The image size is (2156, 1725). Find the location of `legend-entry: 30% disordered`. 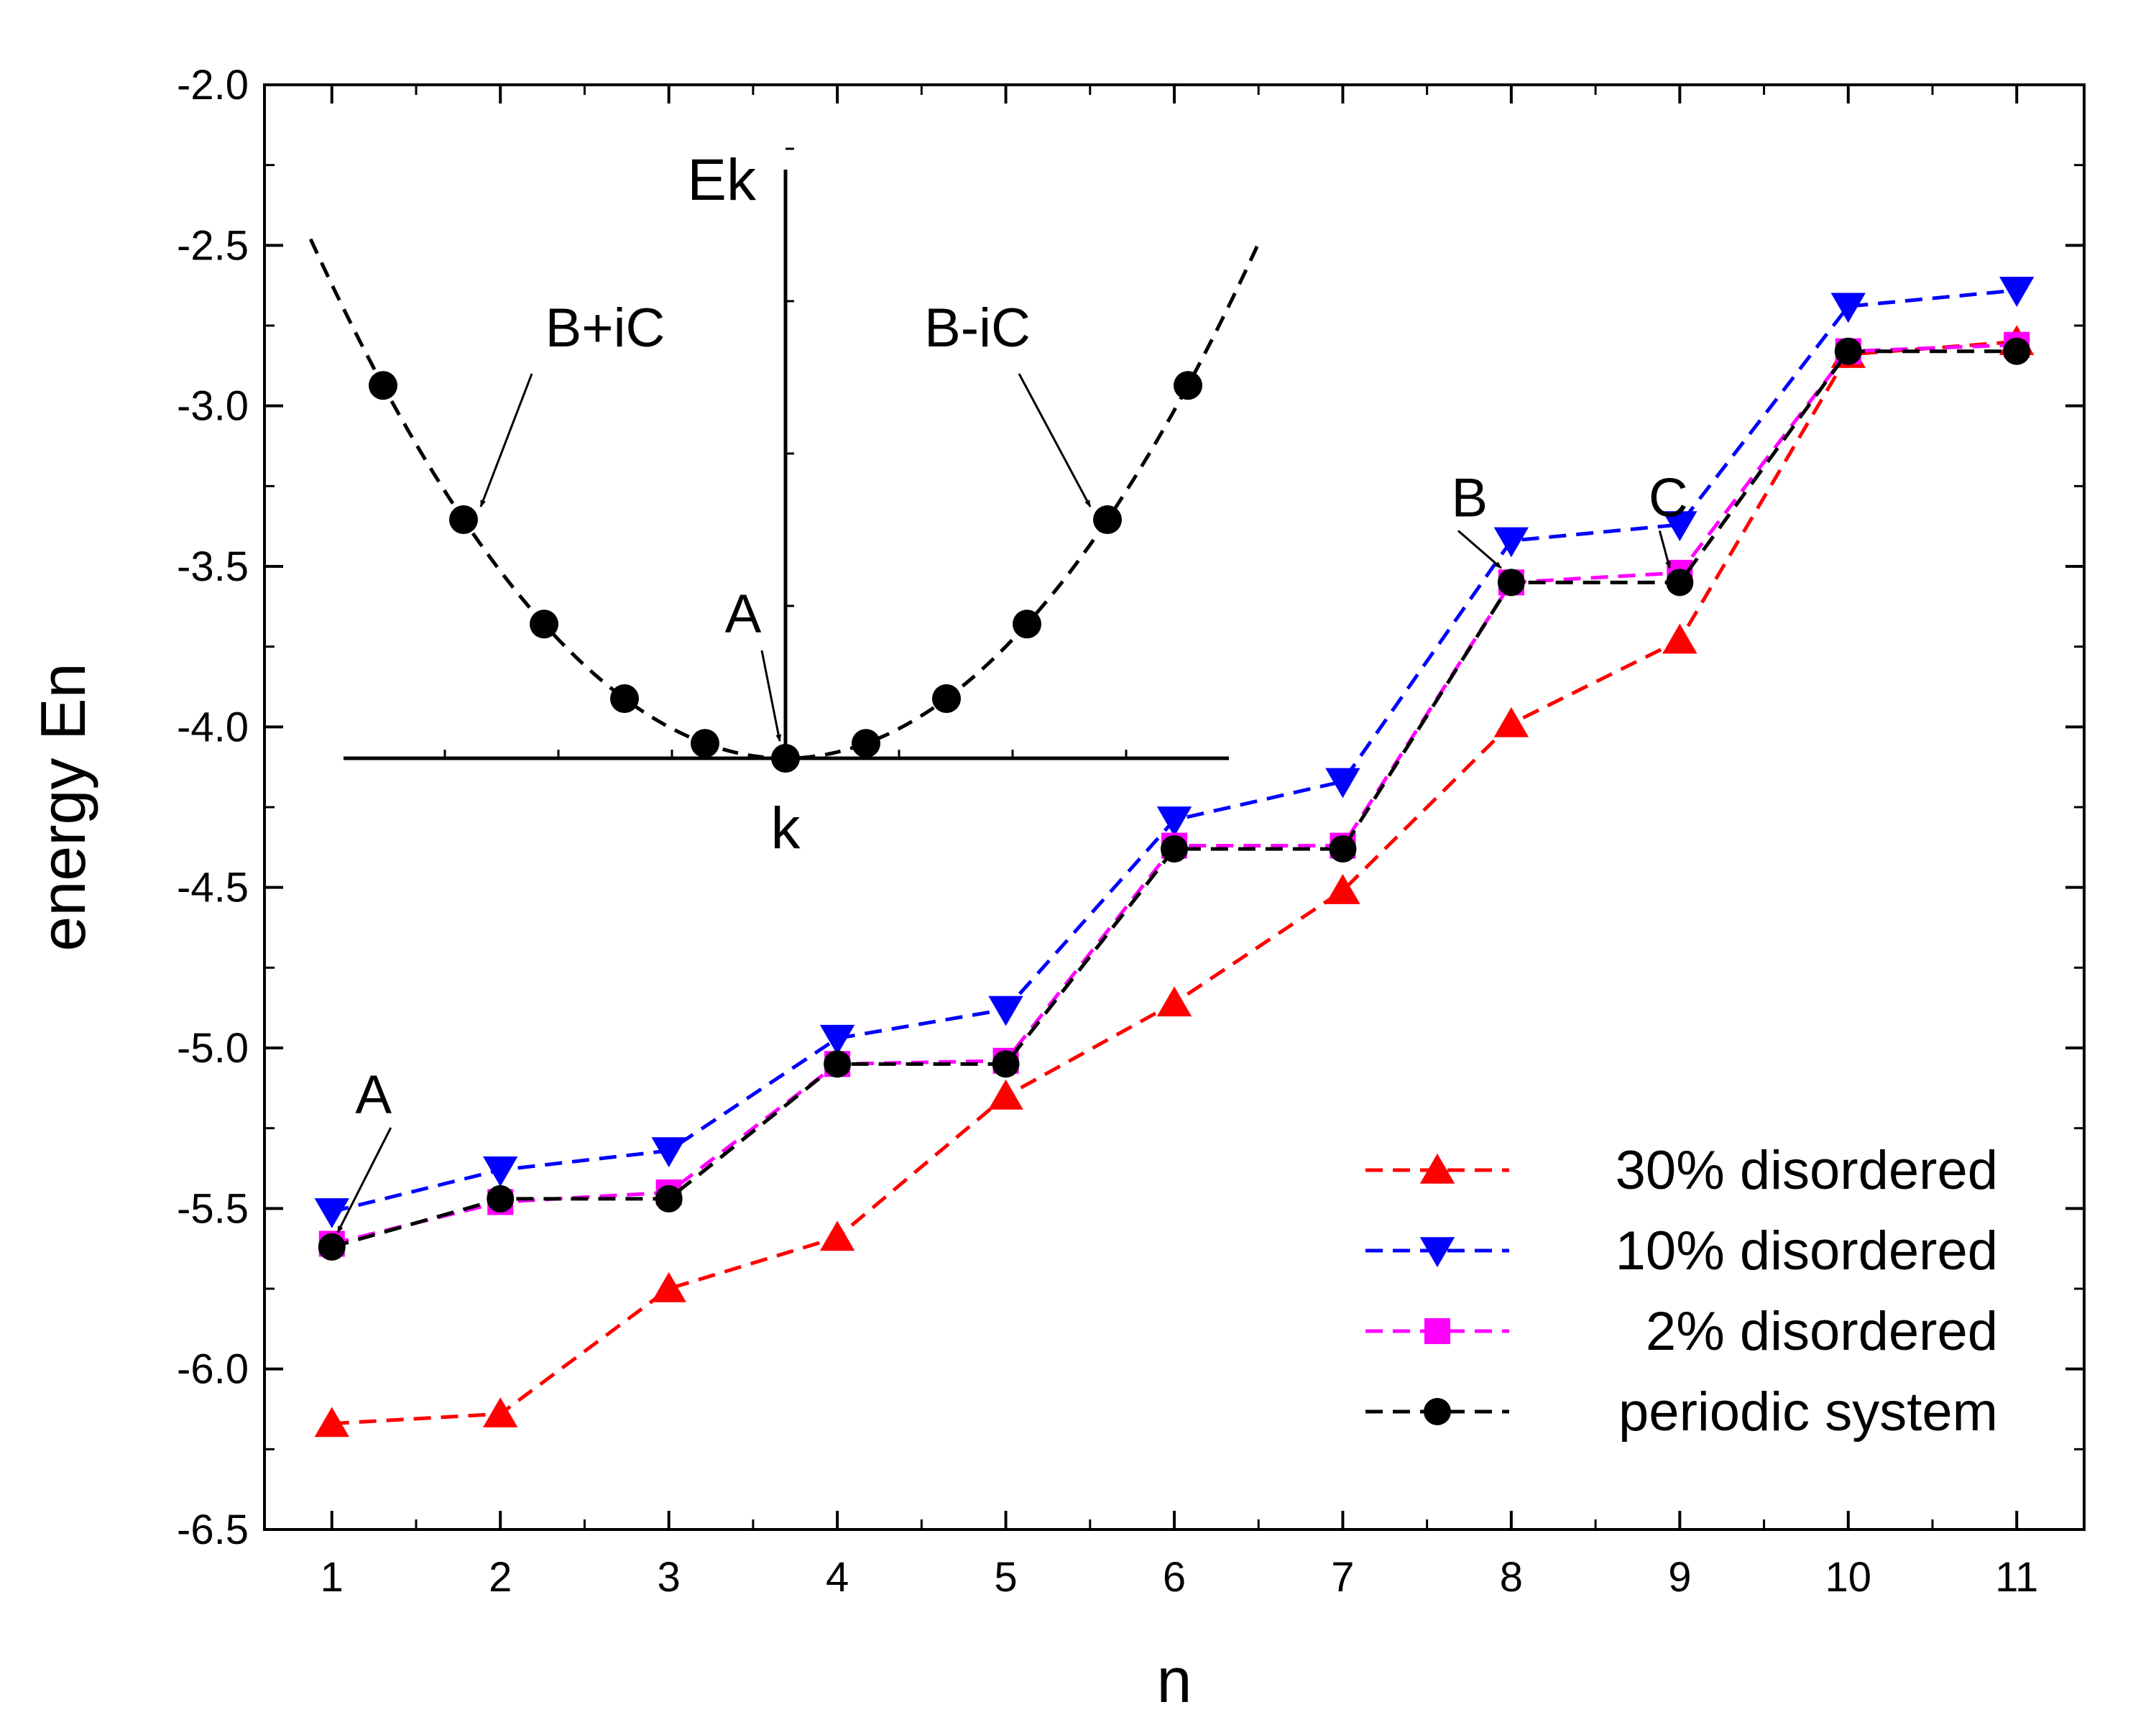

legend-entry: 30% disordered is located at coordinates (1681, 1170).